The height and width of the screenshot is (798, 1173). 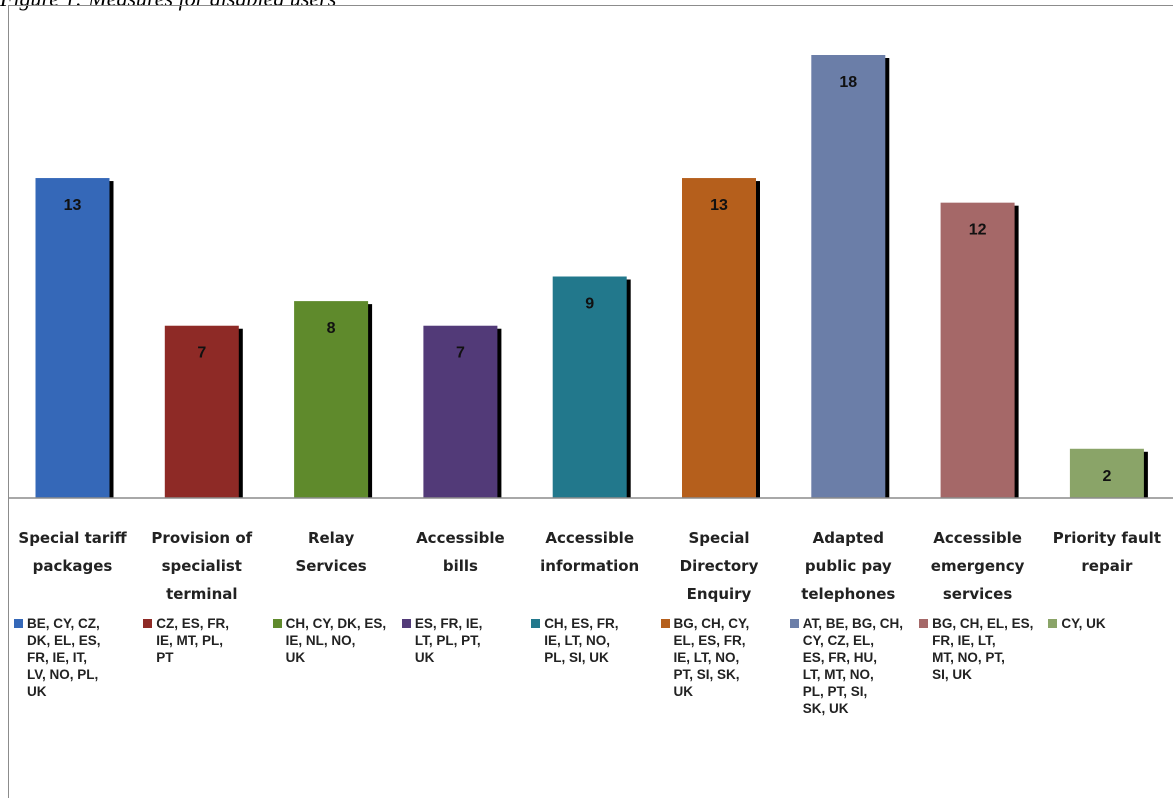 What do you see at coordinates (581, 640) in the screenshot?
I see `legend-label-5: CH, ES, FR, IE, LT, NO, PL, SI, UK` at bounding box center [581, 640].